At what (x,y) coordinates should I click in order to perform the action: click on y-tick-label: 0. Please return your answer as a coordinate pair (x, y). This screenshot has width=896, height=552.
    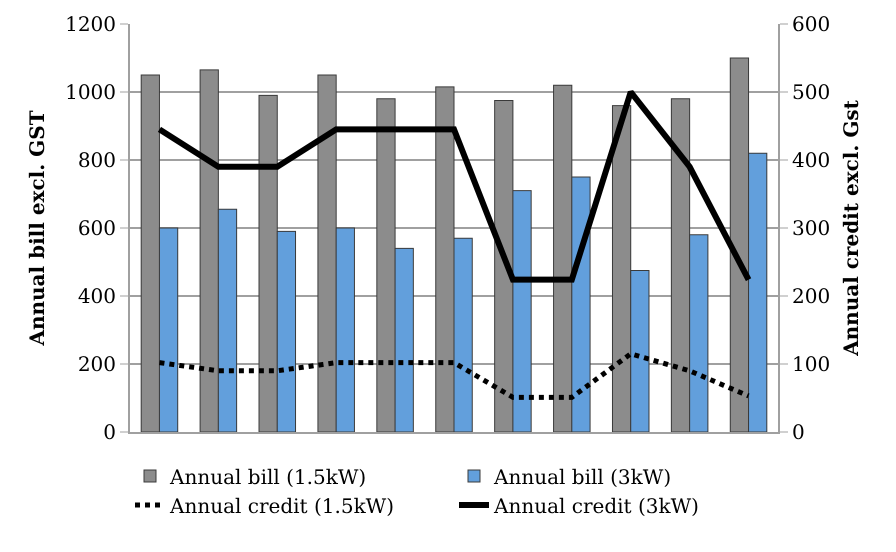
    Looking at the image, I should click on (109, 432).